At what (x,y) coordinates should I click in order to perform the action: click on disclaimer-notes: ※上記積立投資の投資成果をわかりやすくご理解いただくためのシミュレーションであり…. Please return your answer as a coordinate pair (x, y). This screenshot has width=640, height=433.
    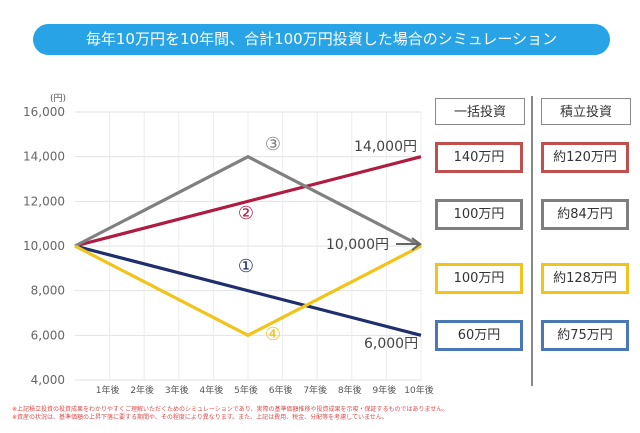
    Looking at the image, I should click on (322, 414).